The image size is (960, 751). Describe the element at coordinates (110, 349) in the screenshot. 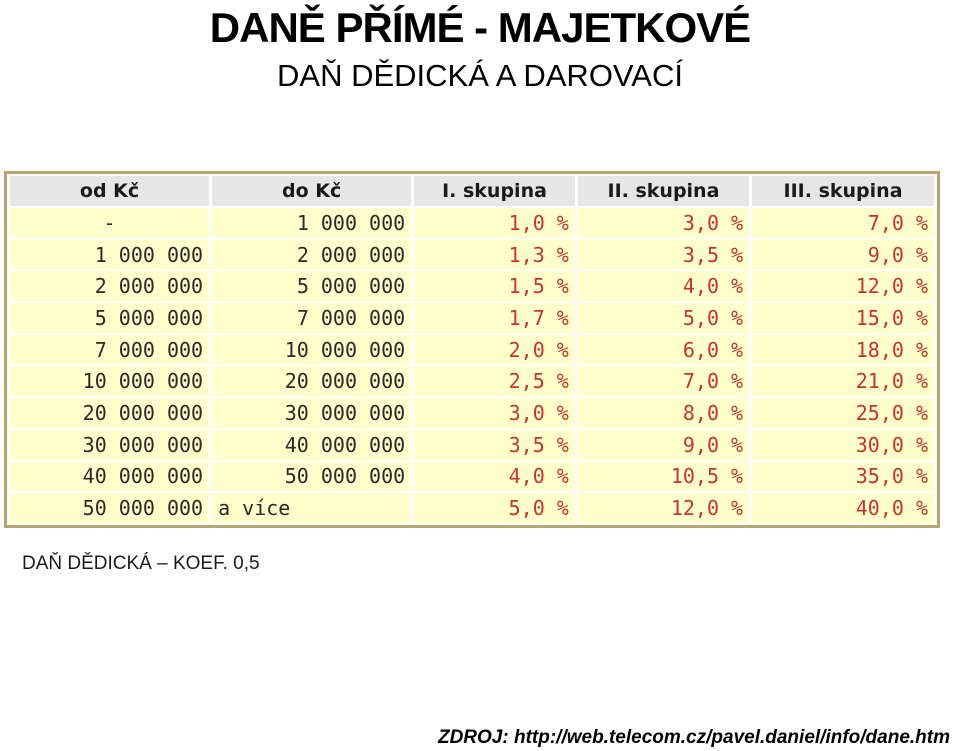

I see `cell-from: 7 000 000` at that location.